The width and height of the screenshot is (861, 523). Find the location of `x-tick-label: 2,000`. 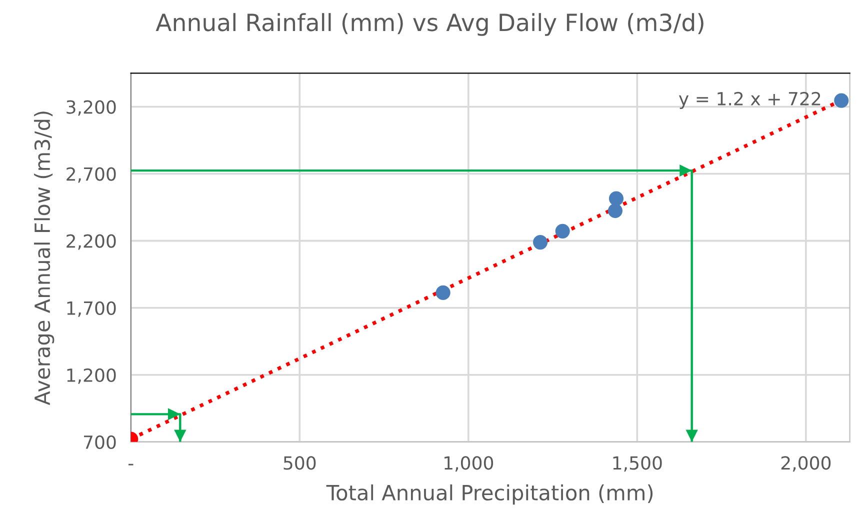

x-tick-label: 2,000 is located at coordinates (806, 464).